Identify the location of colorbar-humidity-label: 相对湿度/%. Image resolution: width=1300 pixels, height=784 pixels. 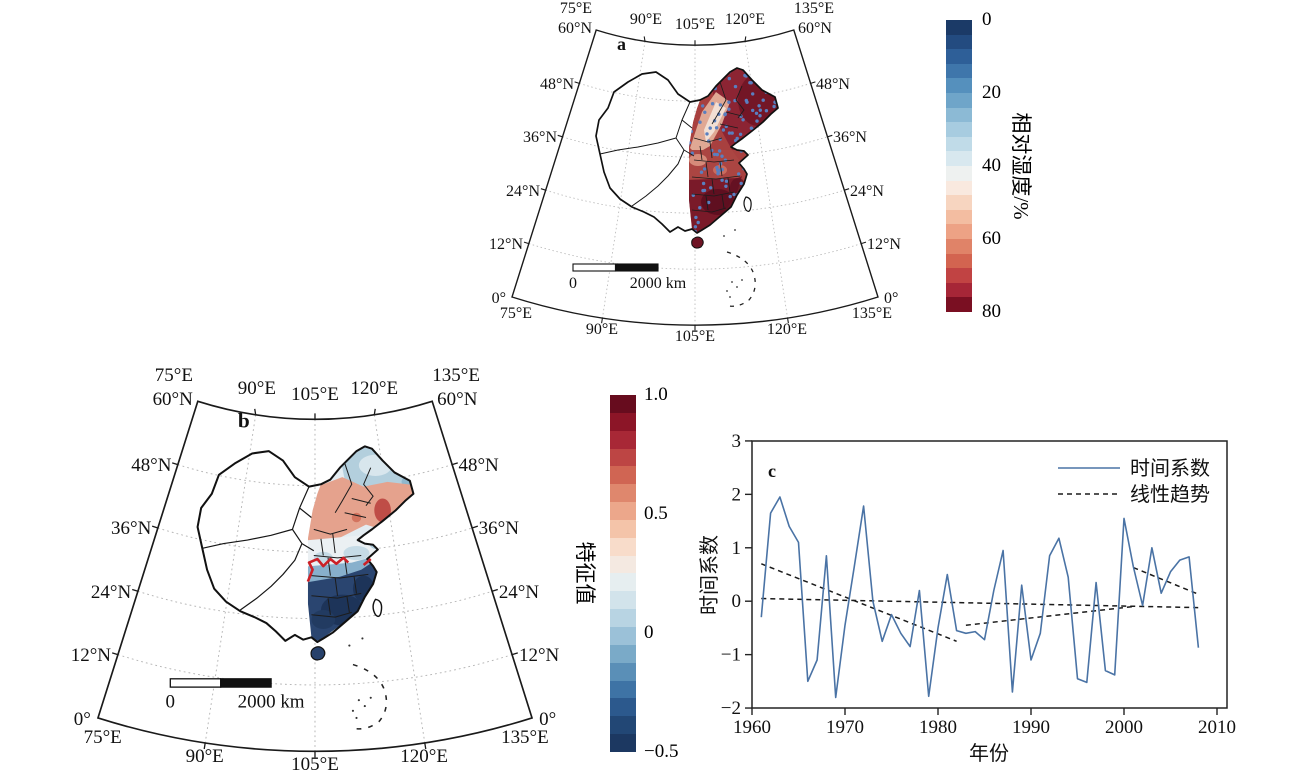
(1021, 166).